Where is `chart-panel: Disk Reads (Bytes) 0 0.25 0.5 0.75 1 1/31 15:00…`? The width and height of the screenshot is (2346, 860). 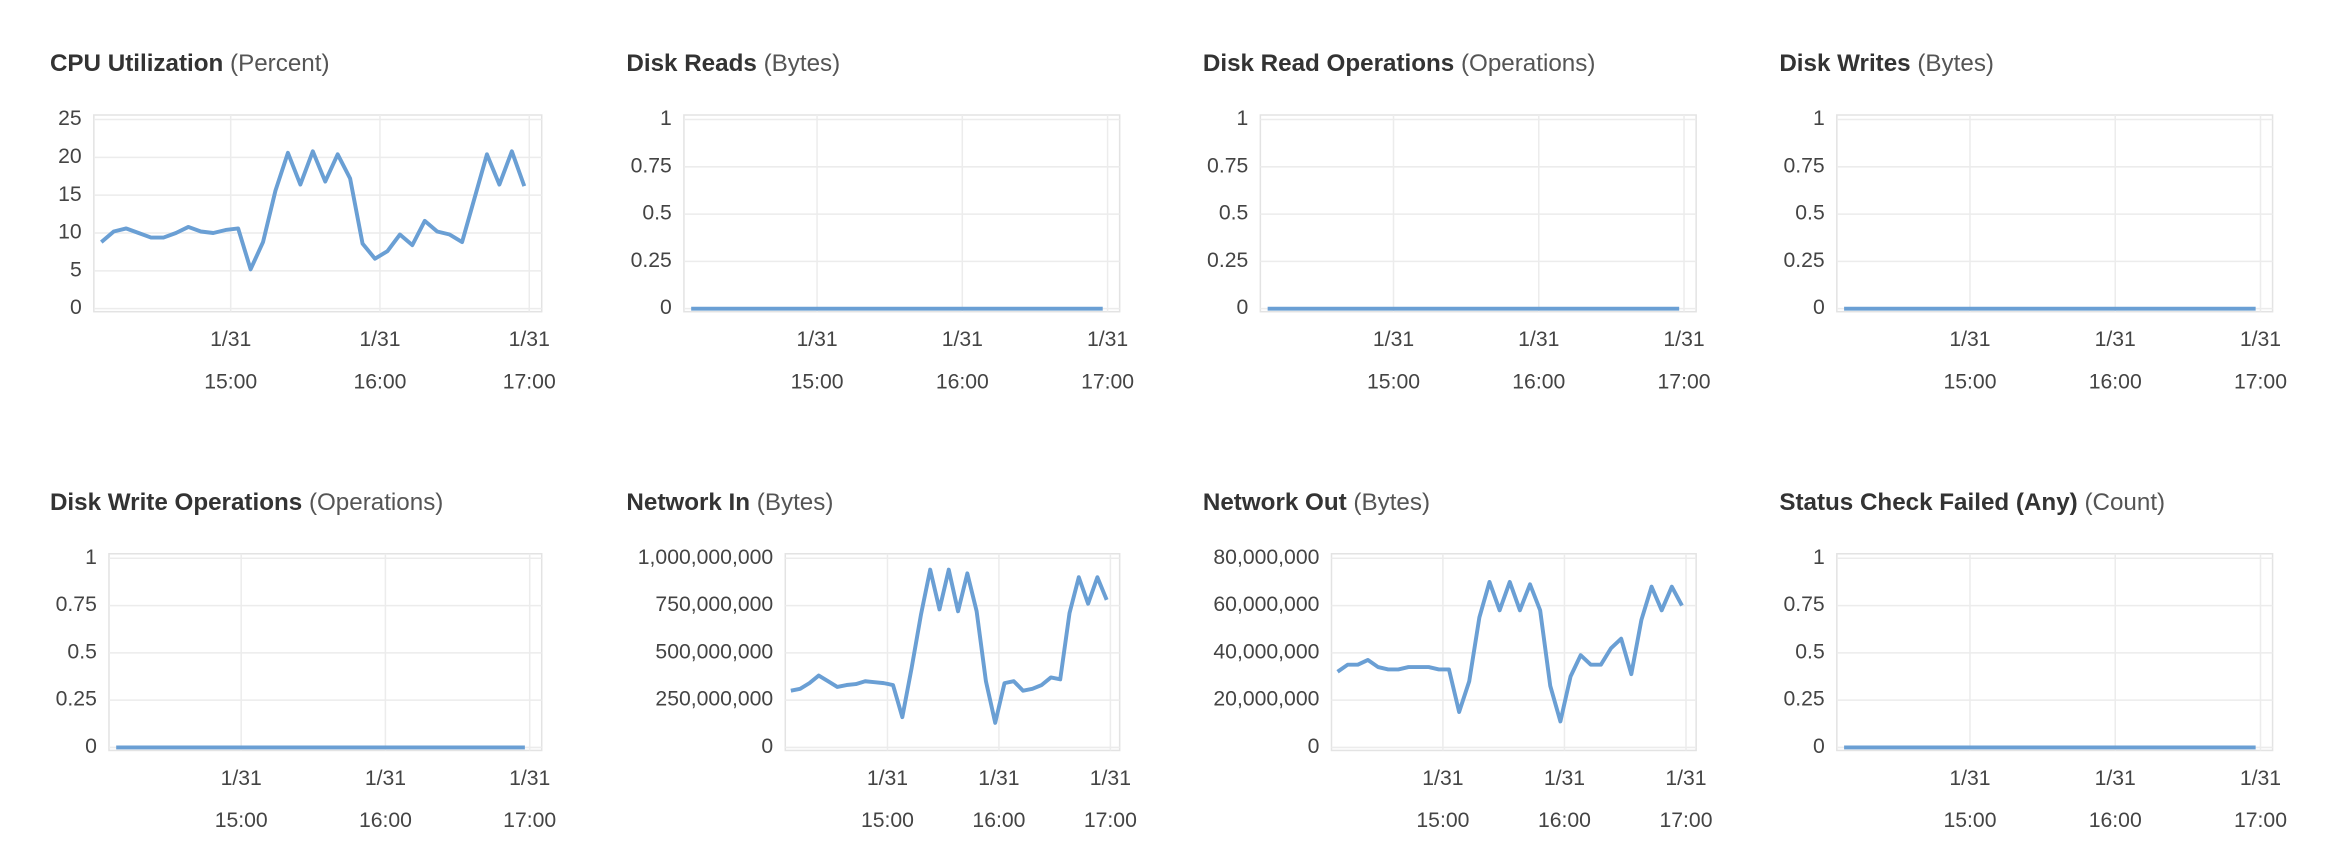 chart-panel: Disk Reads (Bytes) 0 0.25 0.5 0.75 1 1/31 15:00… is located at coordinates (880, 221).